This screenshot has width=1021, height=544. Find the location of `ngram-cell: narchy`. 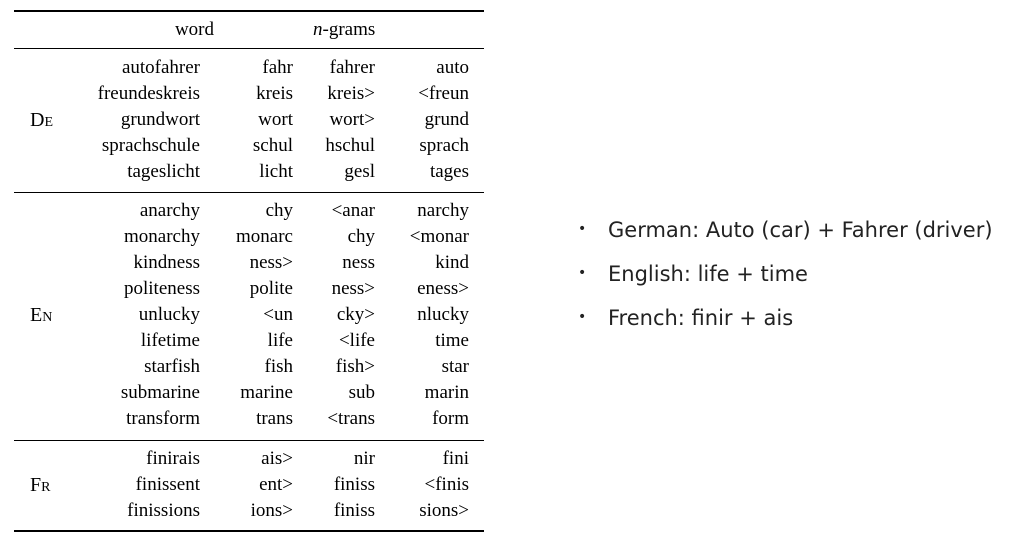

ngram-cell: narchy is located at coordinates (443, 210).